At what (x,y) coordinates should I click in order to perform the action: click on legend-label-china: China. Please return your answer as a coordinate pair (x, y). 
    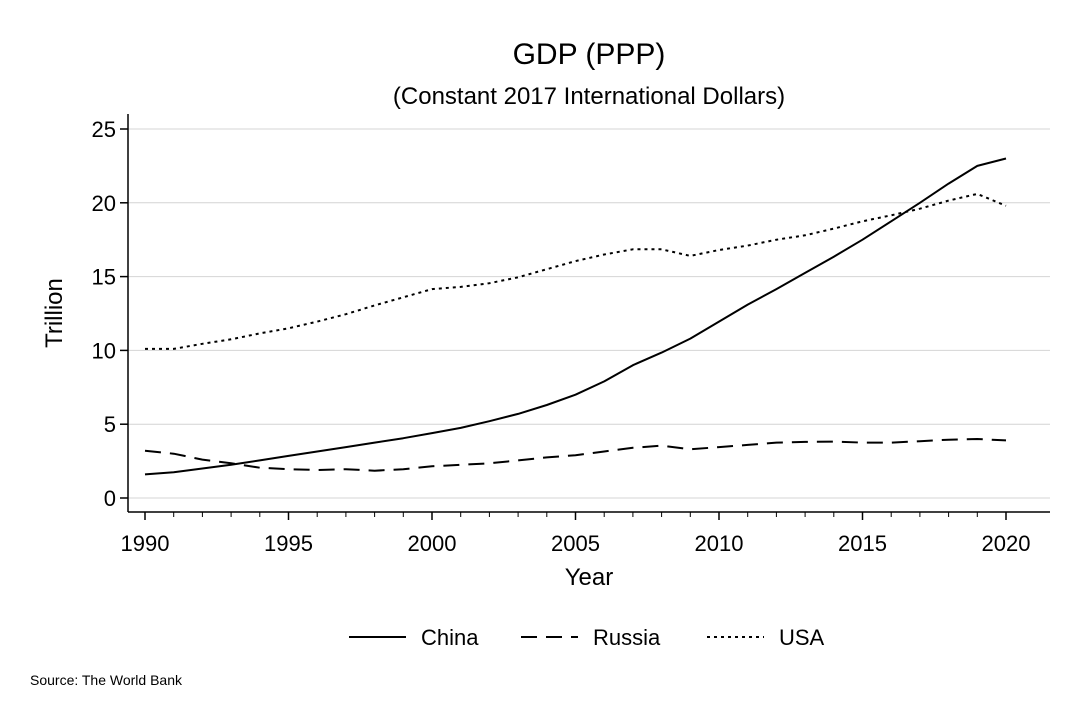
    Looking at the image, I should click on (450, 637).